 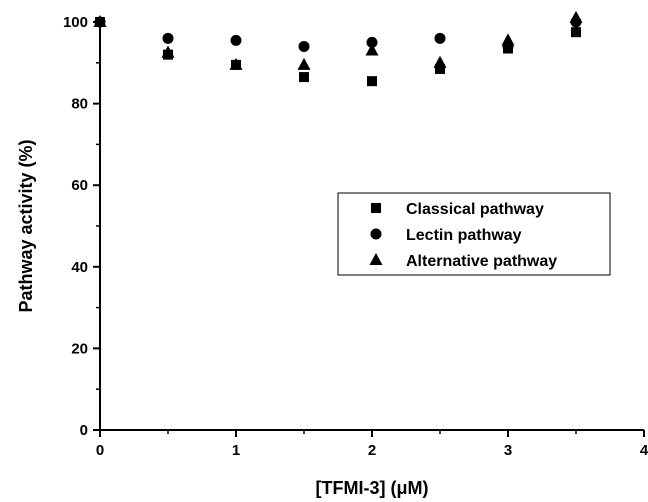 What do you see at coordinates (644, 450) in the screenshot?
I see `x-tick-label: 4` at bounding box center [644, 450].